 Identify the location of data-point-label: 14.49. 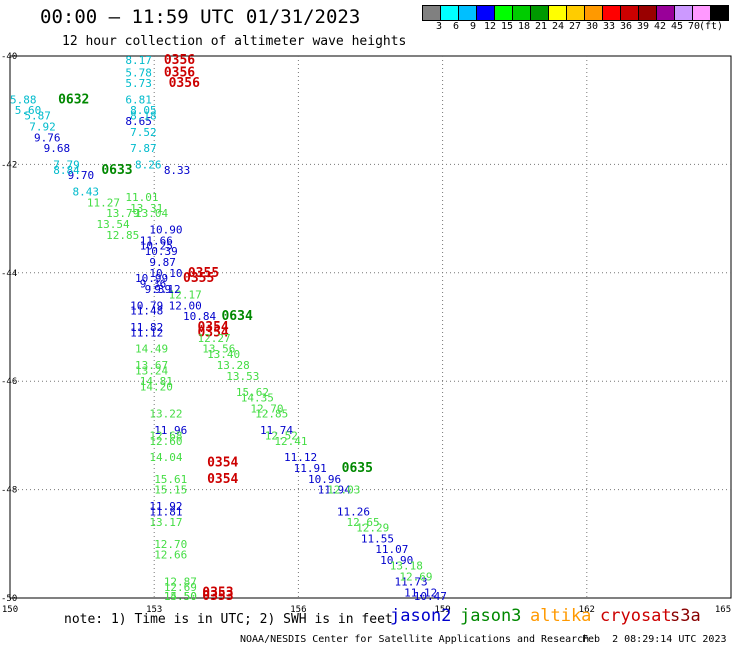
(151, 349).